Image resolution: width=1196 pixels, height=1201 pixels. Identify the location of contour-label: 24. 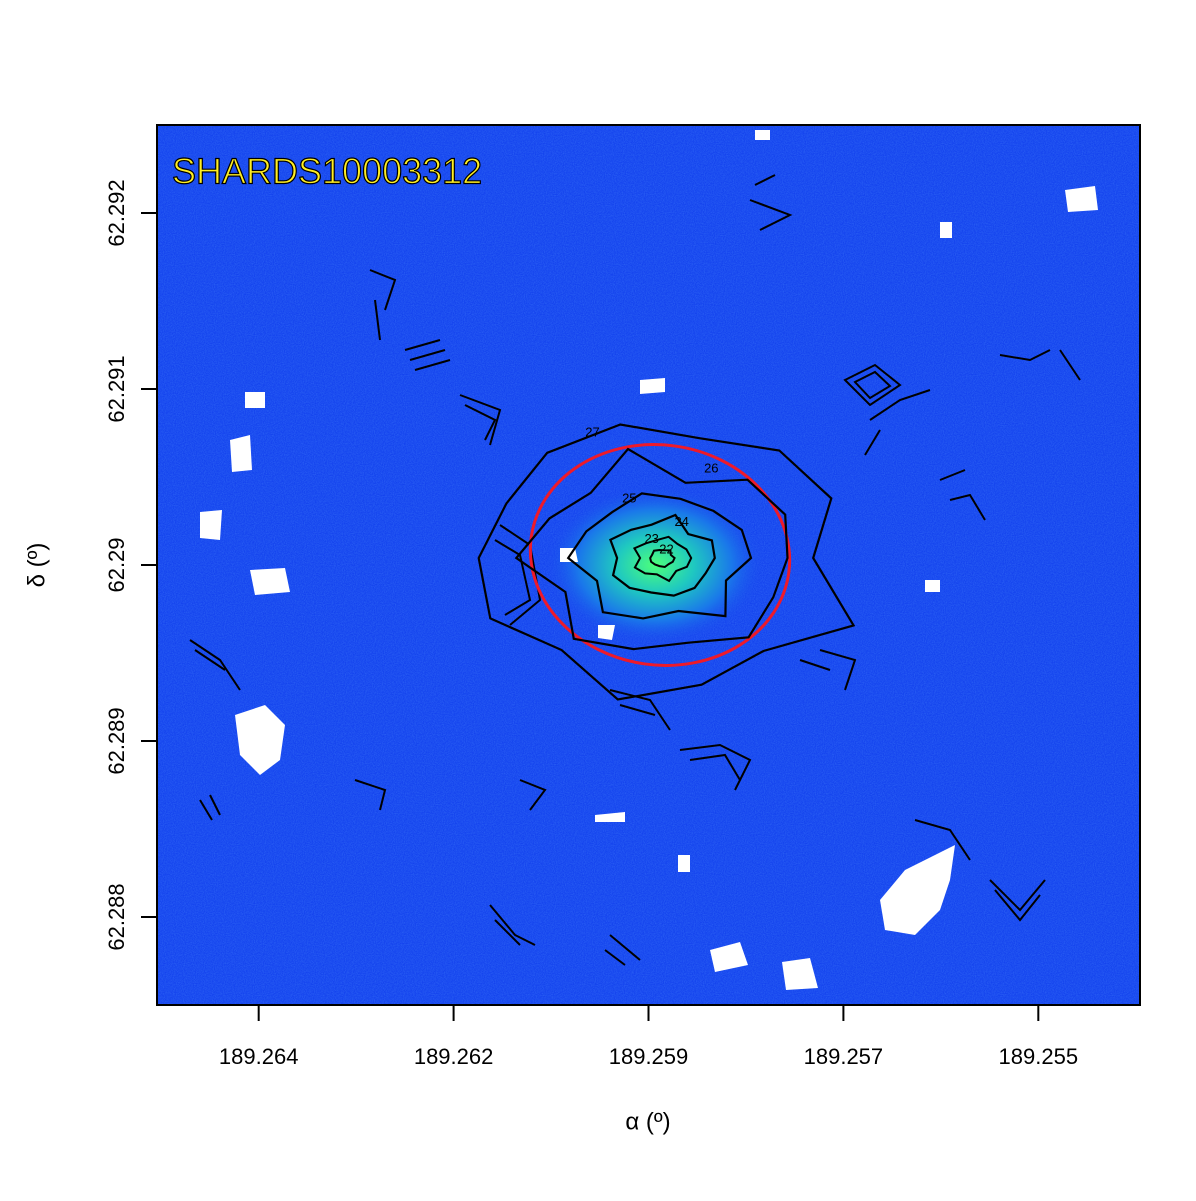
(681, 521).